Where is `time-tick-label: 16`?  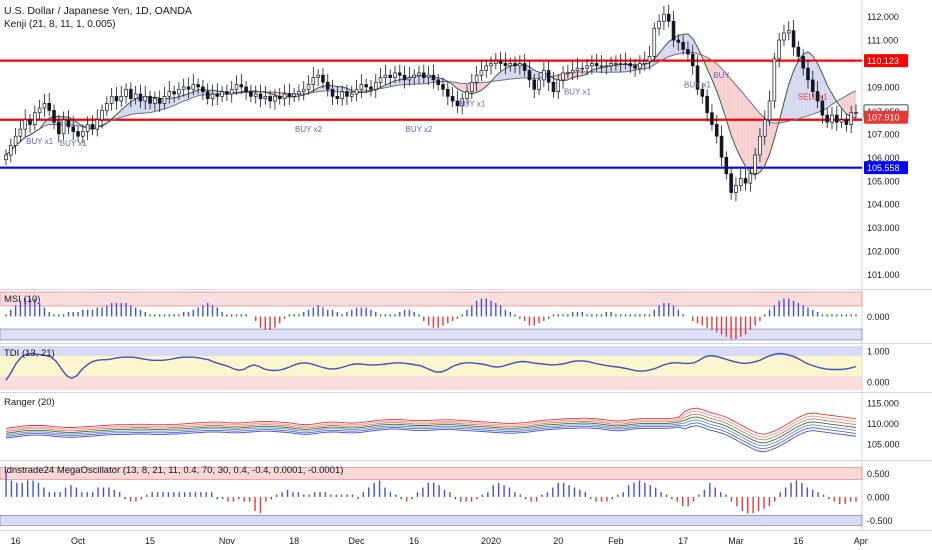
time-tick-label: 16 is located at coordinates (414, 541).